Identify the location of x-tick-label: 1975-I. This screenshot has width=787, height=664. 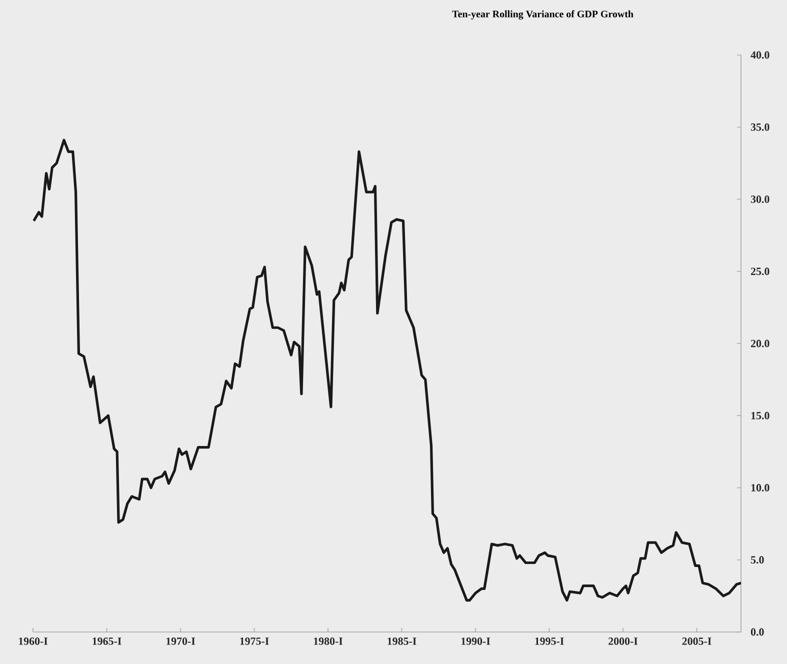
(254, 641).